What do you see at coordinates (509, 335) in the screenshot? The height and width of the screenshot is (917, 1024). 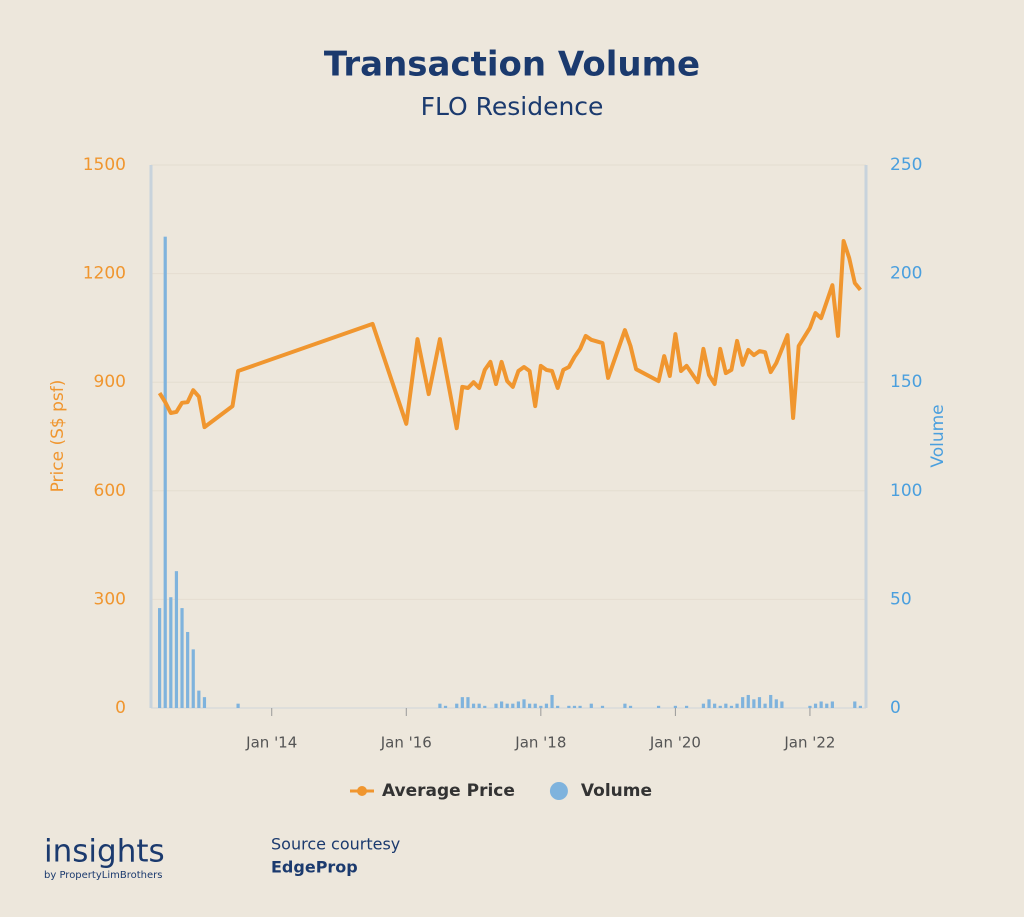 I see `price-line` at bounding box center [509, 335].